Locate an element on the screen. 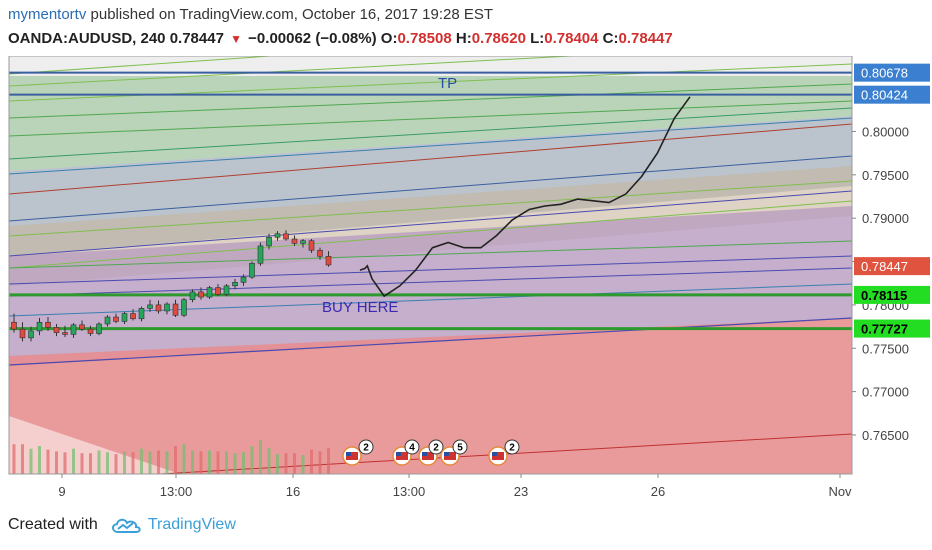 The height and width of the screenshot is (550, 932). close-value: 0.78447 is located at coordinates (645, 38).